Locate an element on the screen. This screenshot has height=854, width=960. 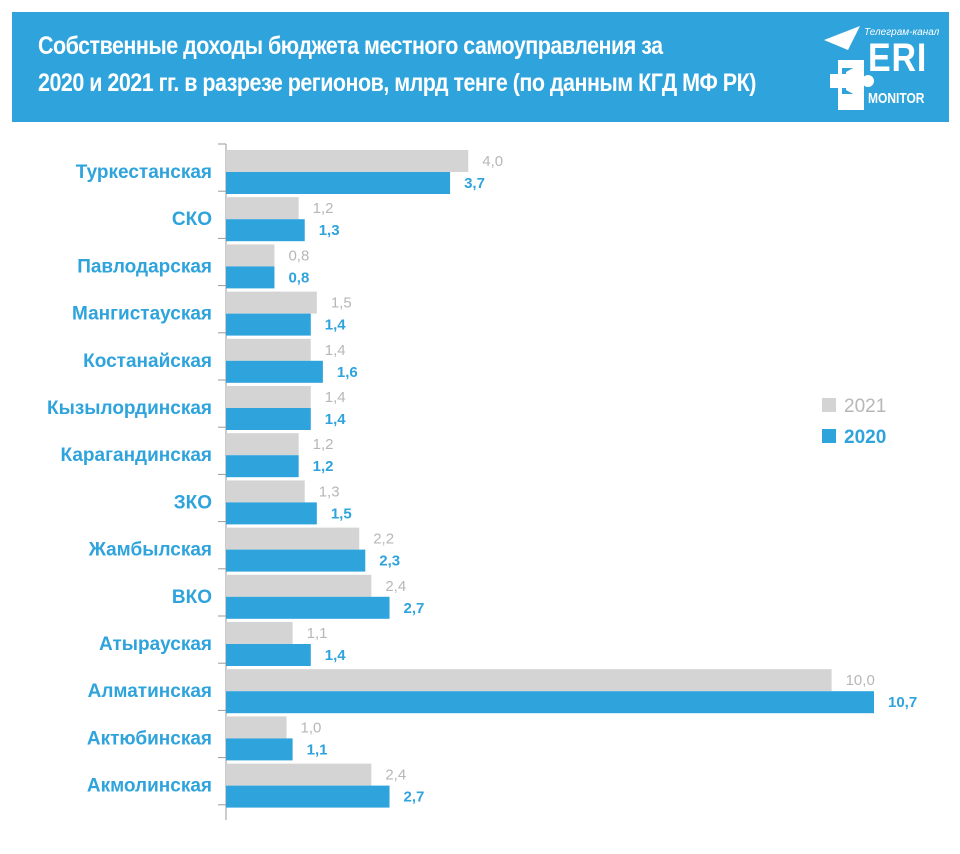
legend-swatch-2020 is located at coordinates (829, 436).